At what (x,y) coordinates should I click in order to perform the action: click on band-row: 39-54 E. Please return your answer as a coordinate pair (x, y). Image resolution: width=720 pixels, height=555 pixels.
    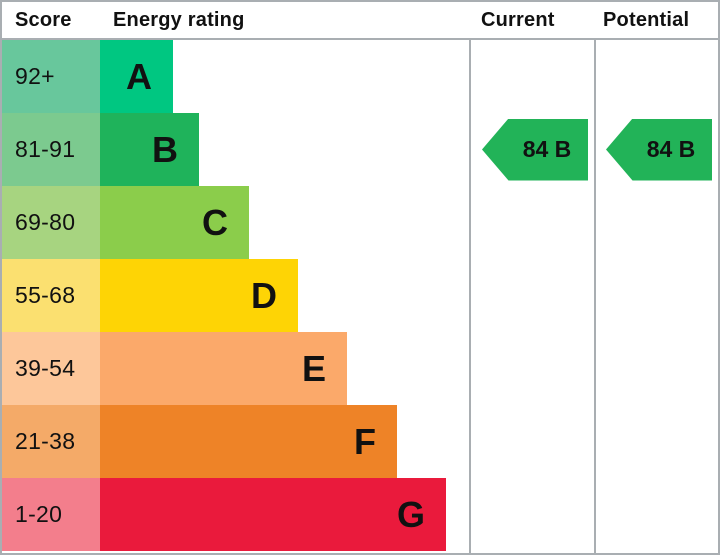
    Looking at the image, I should click on (360, 368).